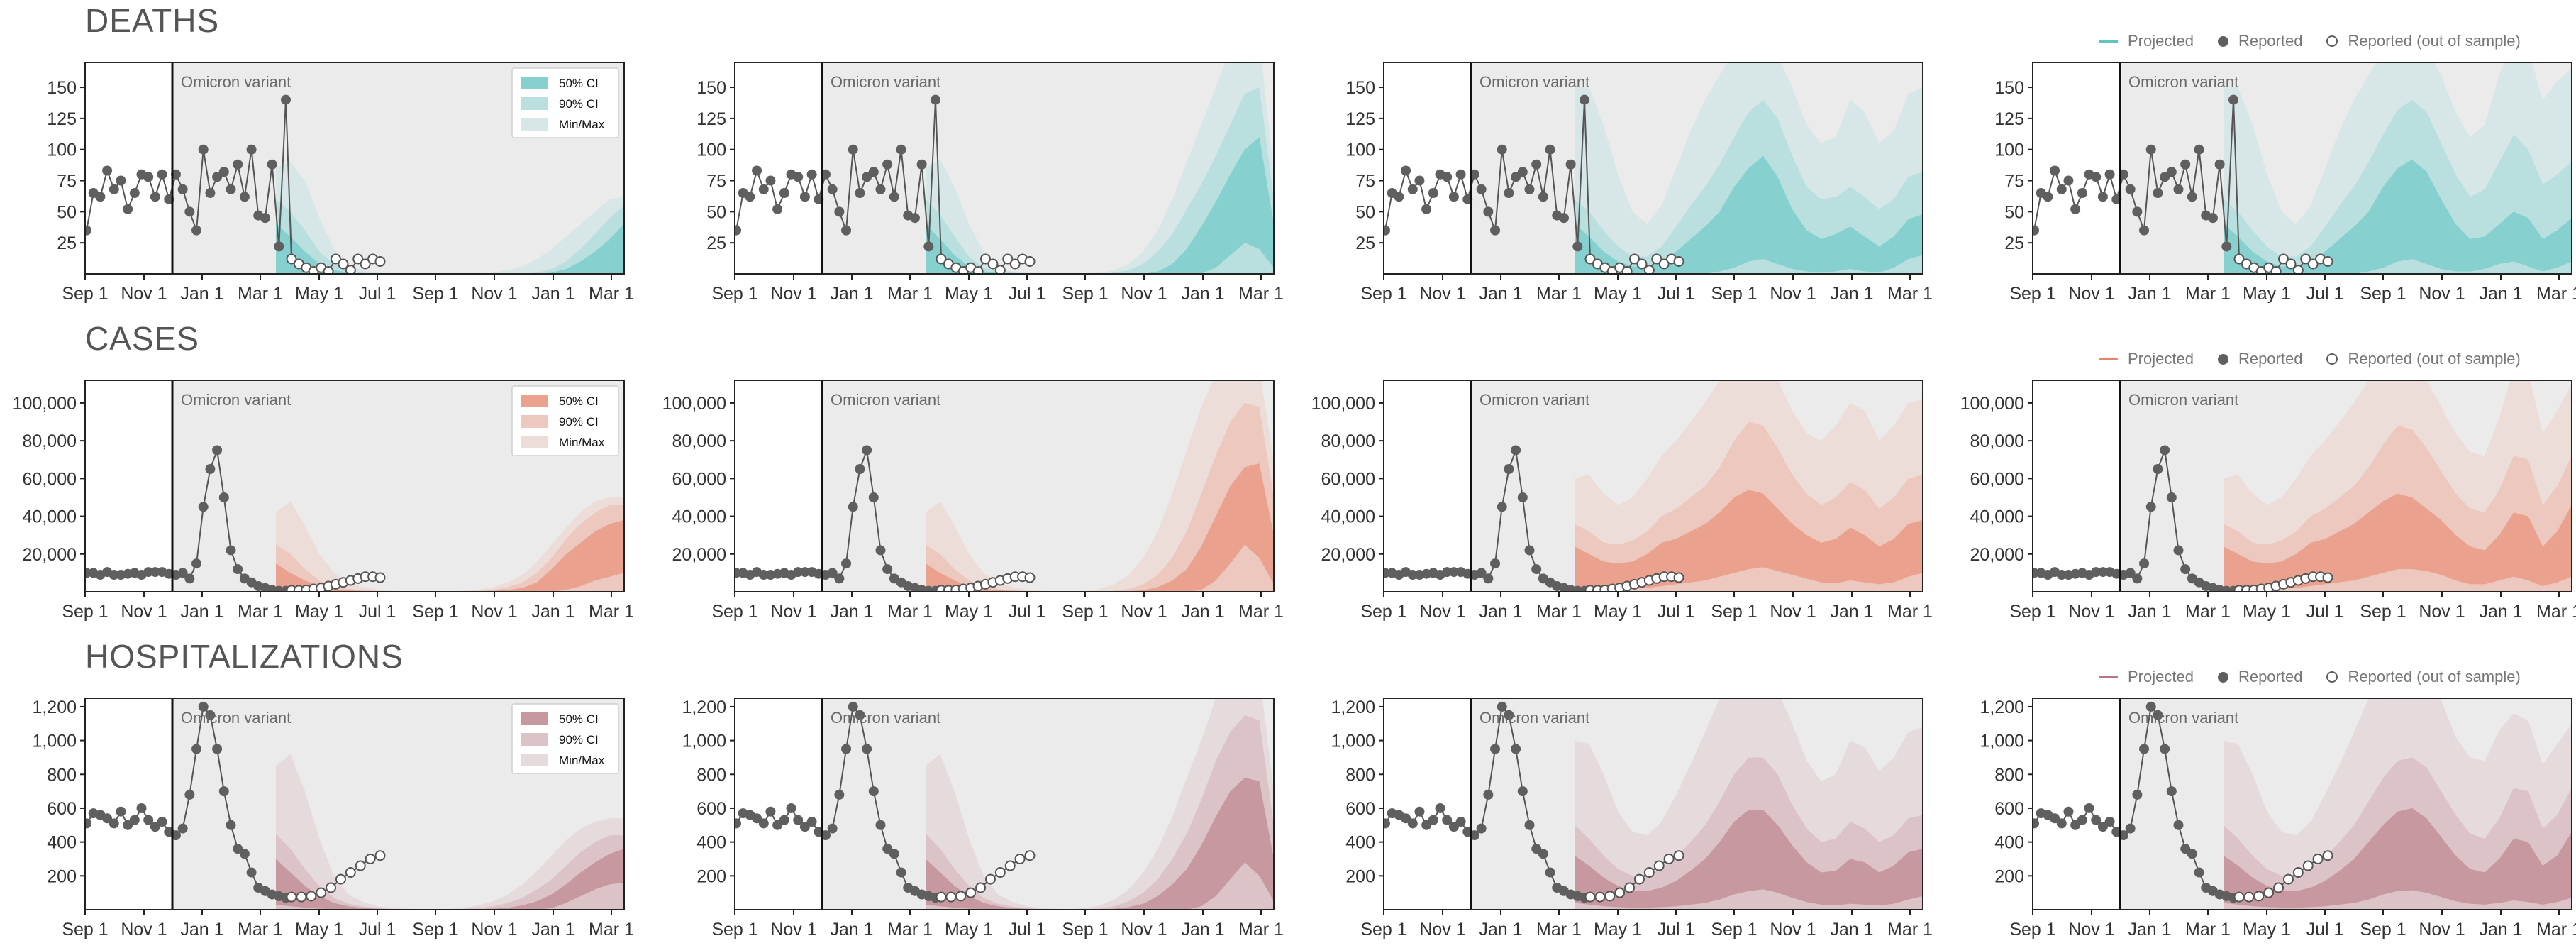 This screenshot has width=2576, height=948. Describe the element at coordinates (2014, 212) in the screenshot. I see `y-tick-label: 50` at that location.